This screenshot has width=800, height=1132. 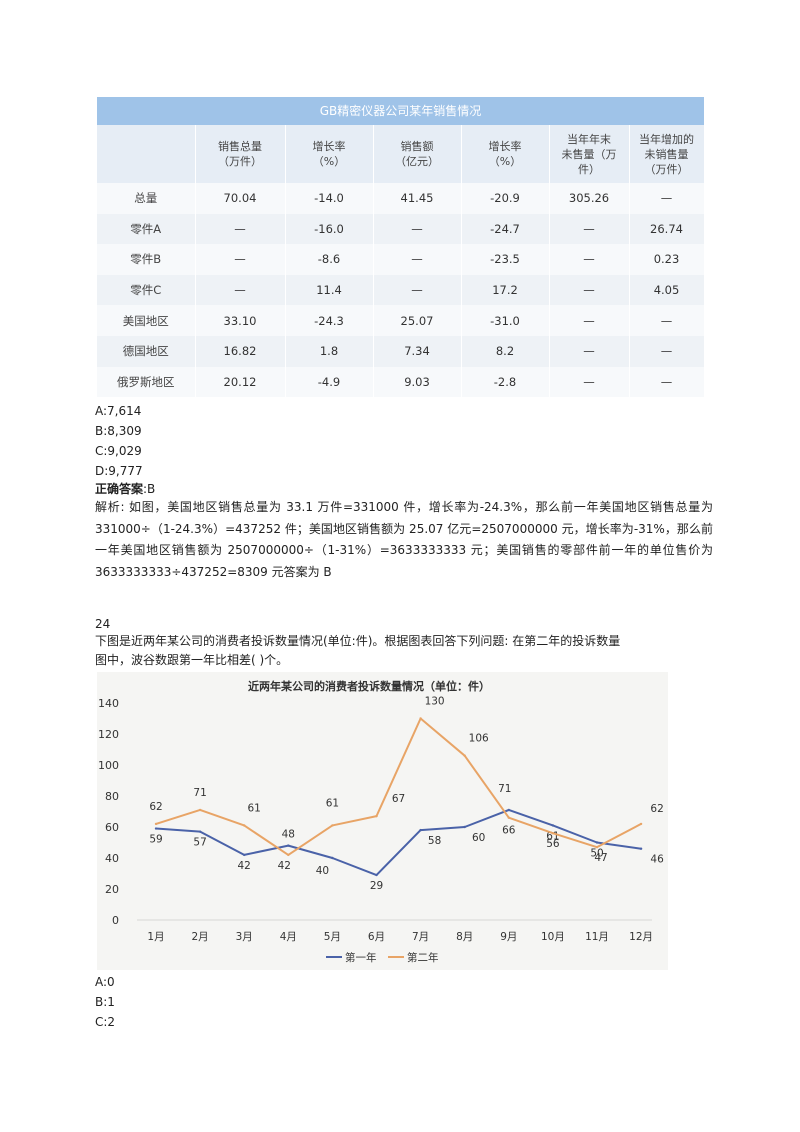 I want to click on data-label: 59, so click(x=155, y=840).